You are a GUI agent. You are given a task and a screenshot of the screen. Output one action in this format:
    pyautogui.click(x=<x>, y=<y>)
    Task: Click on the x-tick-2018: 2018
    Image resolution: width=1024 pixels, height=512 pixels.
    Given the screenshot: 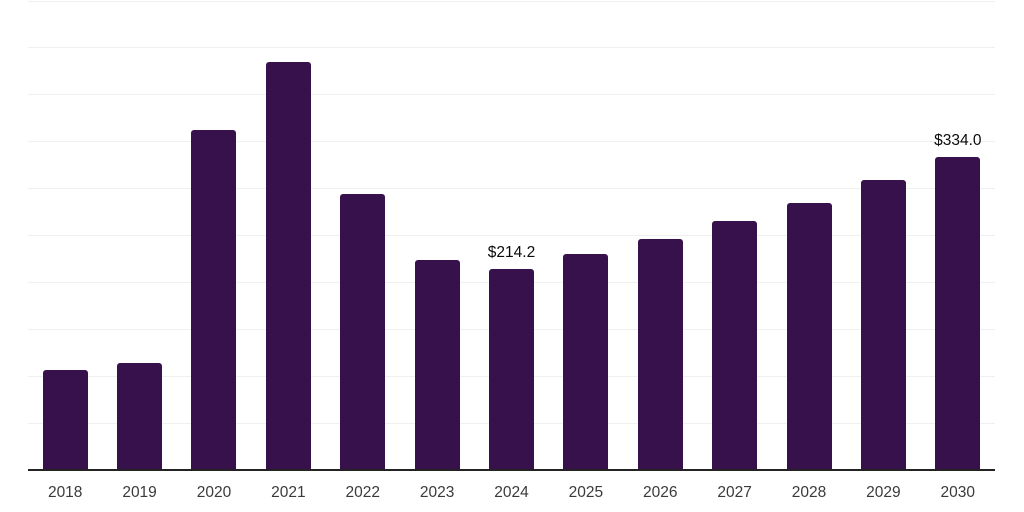 What is the action you would take?
    pyautogui.click(x=65, y=492)
    